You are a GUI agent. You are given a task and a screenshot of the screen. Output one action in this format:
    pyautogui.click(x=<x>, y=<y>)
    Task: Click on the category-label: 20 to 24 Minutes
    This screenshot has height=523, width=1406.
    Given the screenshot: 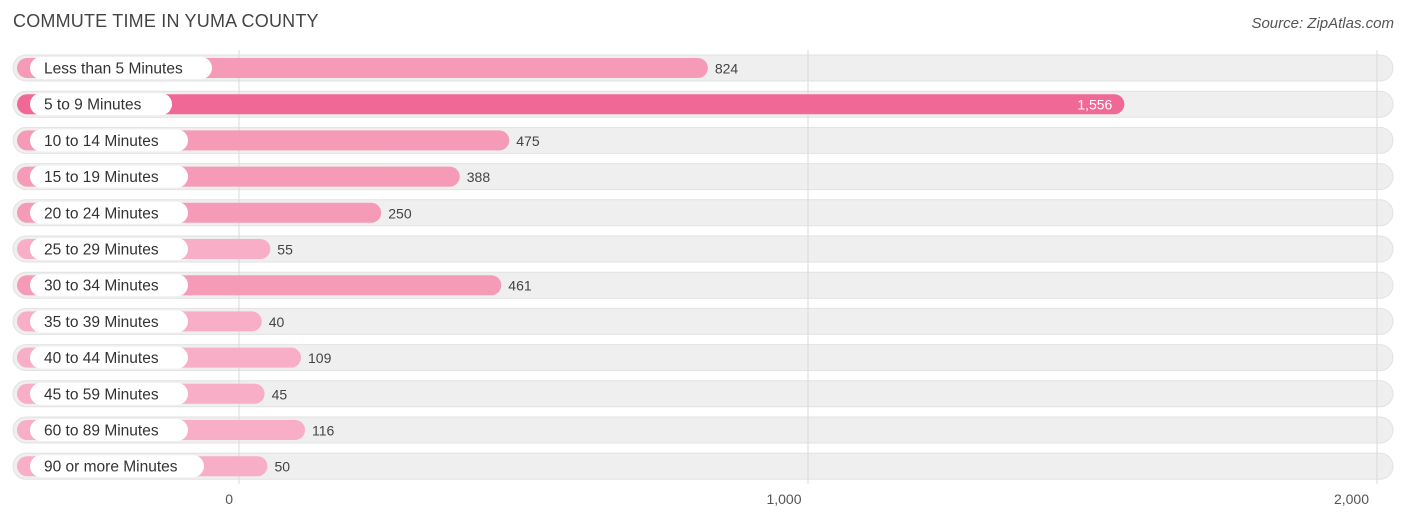 What is the action you would take?
    pyautogui.click(x=101, y=213)
    